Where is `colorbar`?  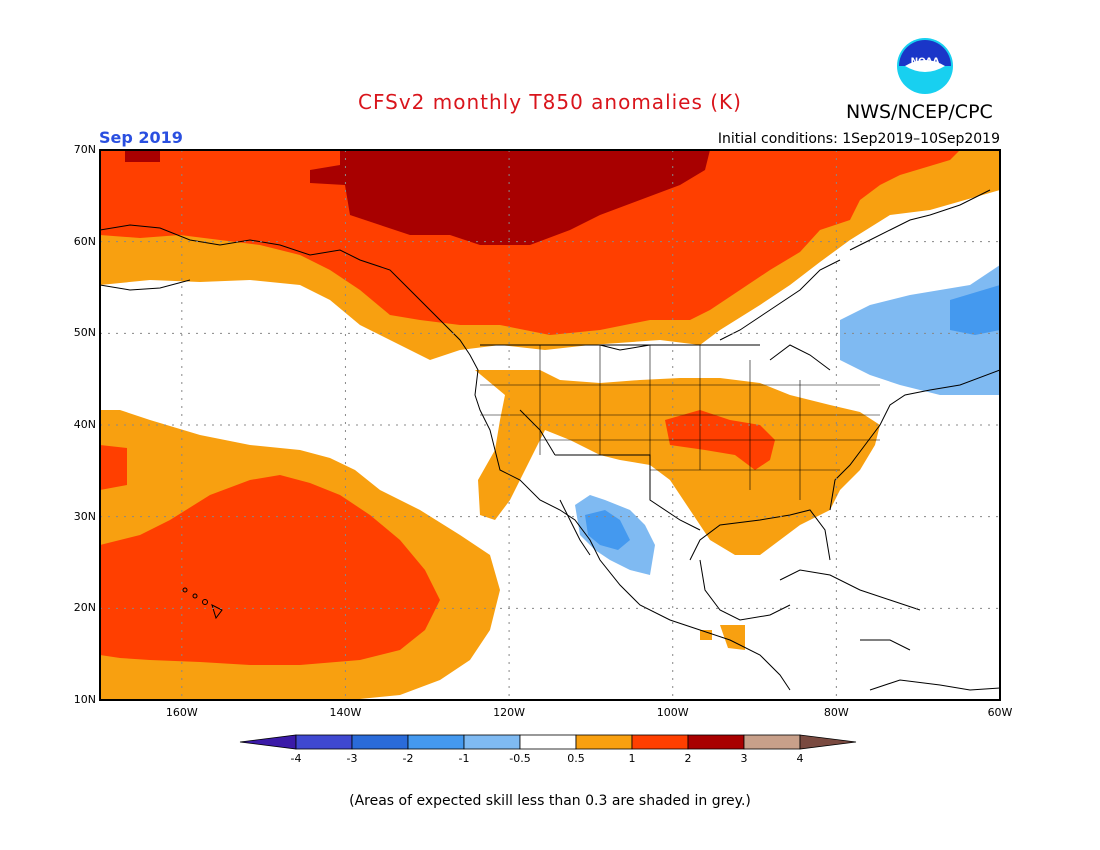
colorbar is located at coordinates (548, 742).